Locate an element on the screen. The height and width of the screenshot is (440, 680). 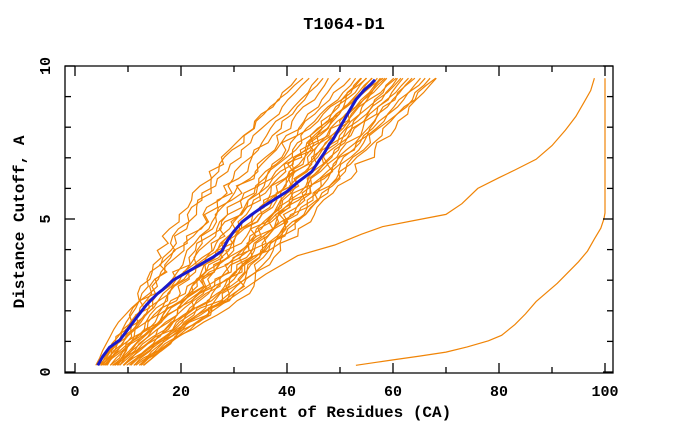
y-tick-label: 5 is located at coordinates (46, 218).